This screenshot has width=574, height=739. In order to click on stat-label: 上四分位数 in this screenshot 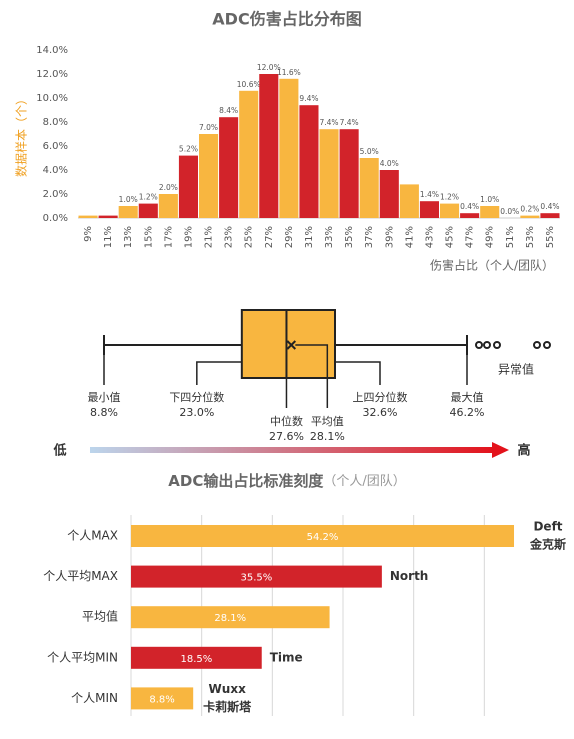, I will do `click(380, 397)`.